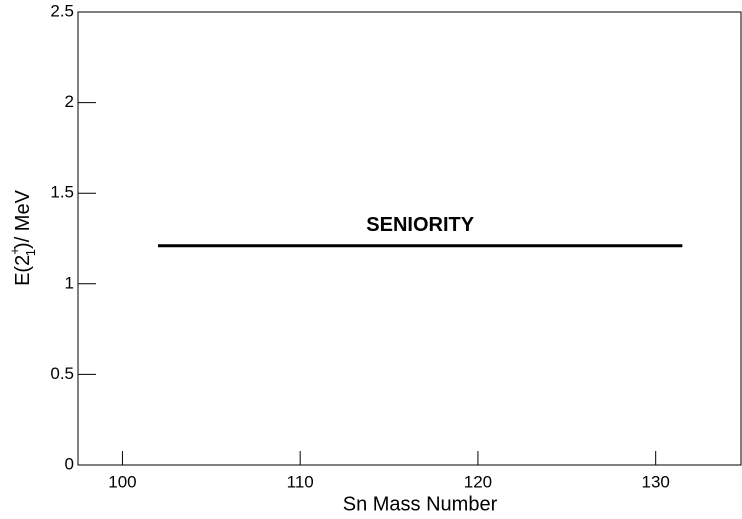 The height and width of the screenshot is (519, 742). Describe the element at coordinates (14, 251) in the screenshot. I see `y-title-sup: +` at that location.